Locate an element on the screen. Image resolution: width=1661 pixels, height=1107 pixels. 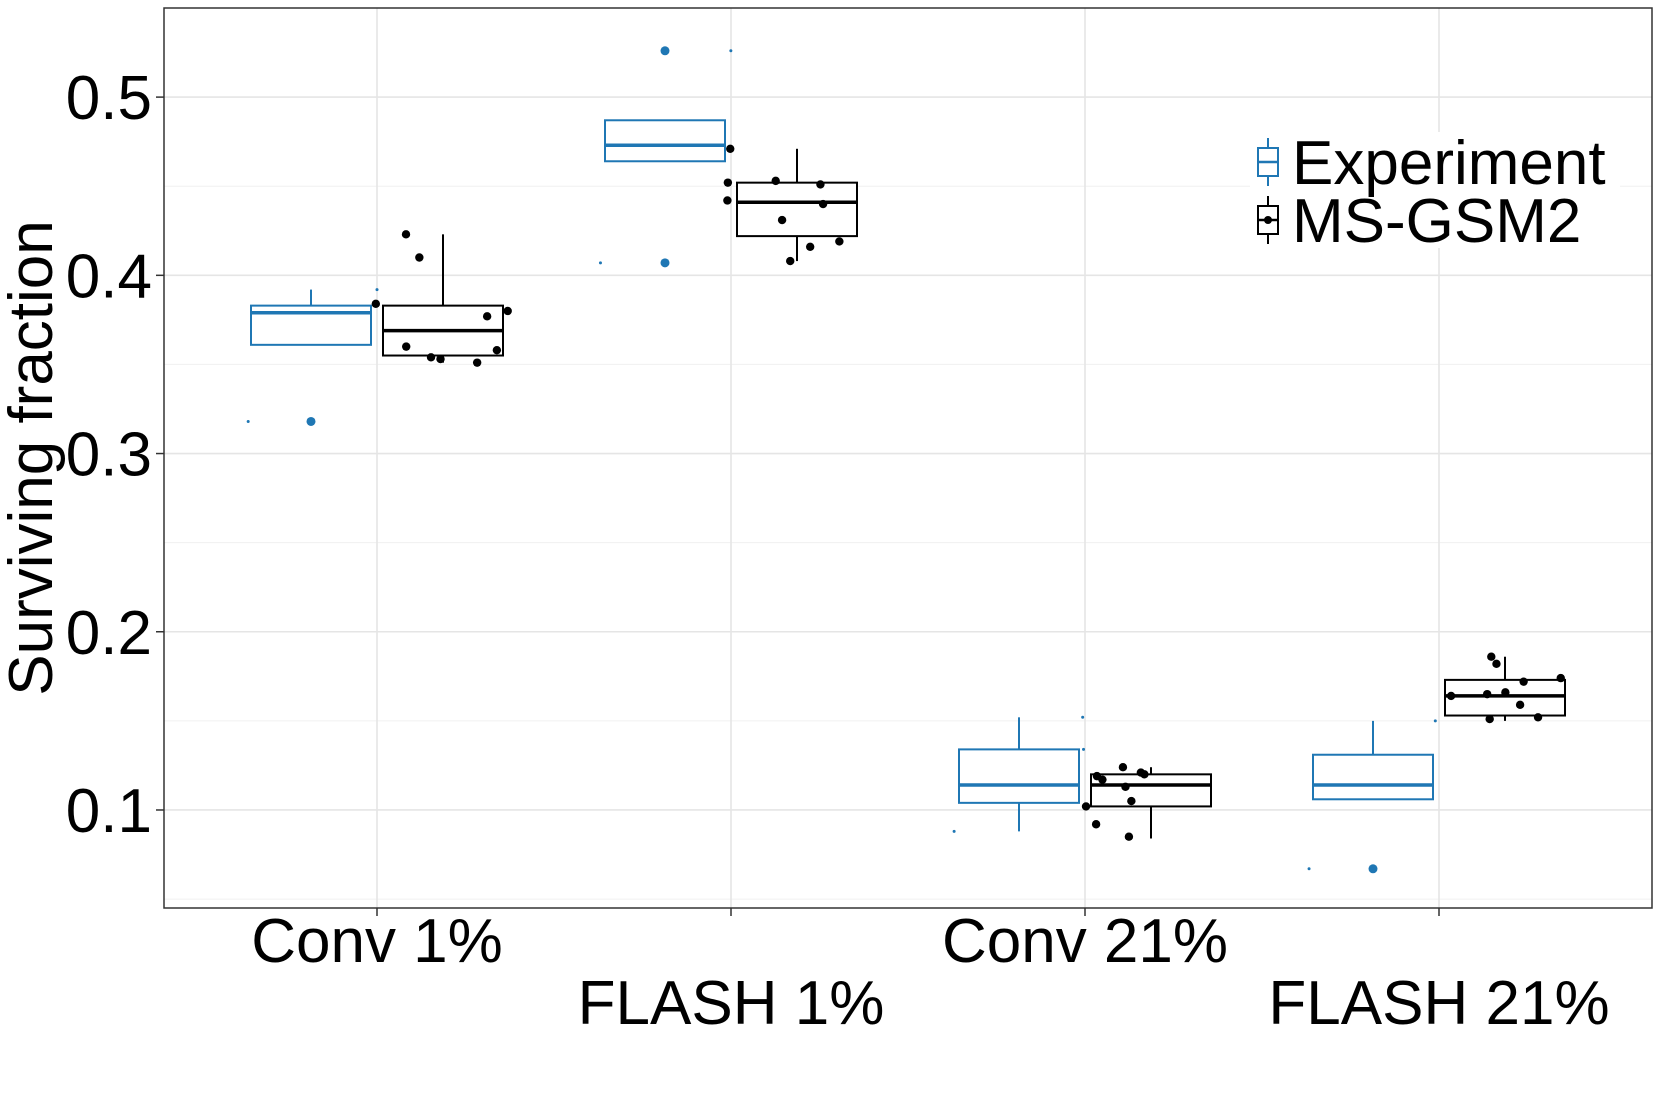
y-tick-label: 0.1 is located at coordinates (109, 811).